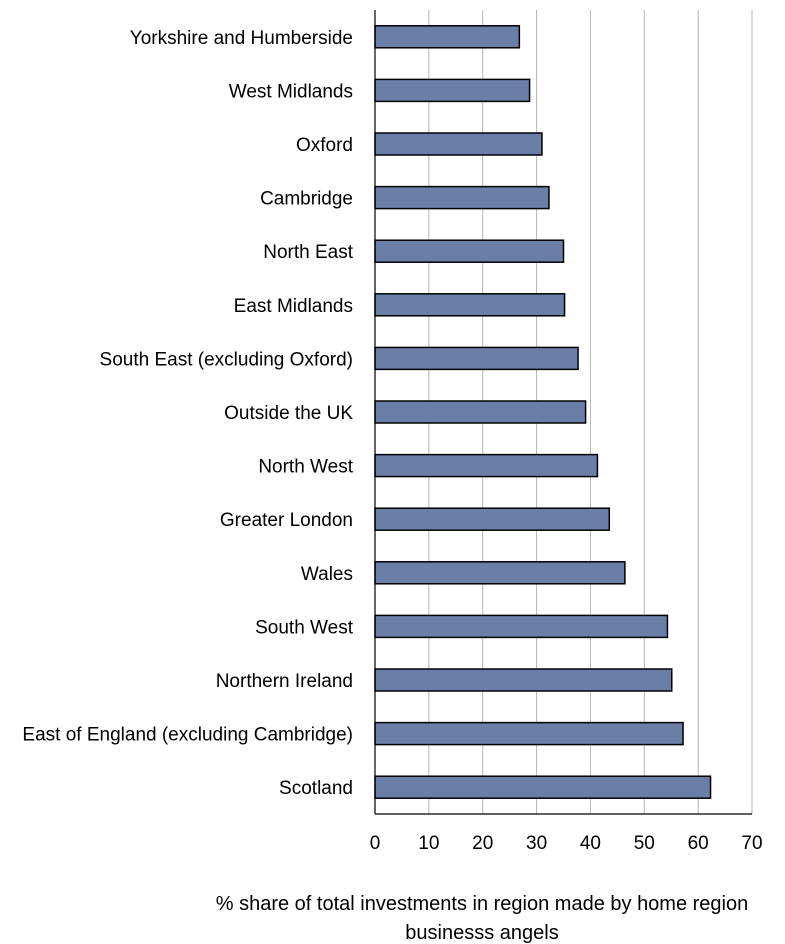 The height and width of the screenshot is (944, 785). What do you see at coordinates (306, 199) in the screenshot?
I see `category-label: Cambridge` at bounding box center [306, 199].